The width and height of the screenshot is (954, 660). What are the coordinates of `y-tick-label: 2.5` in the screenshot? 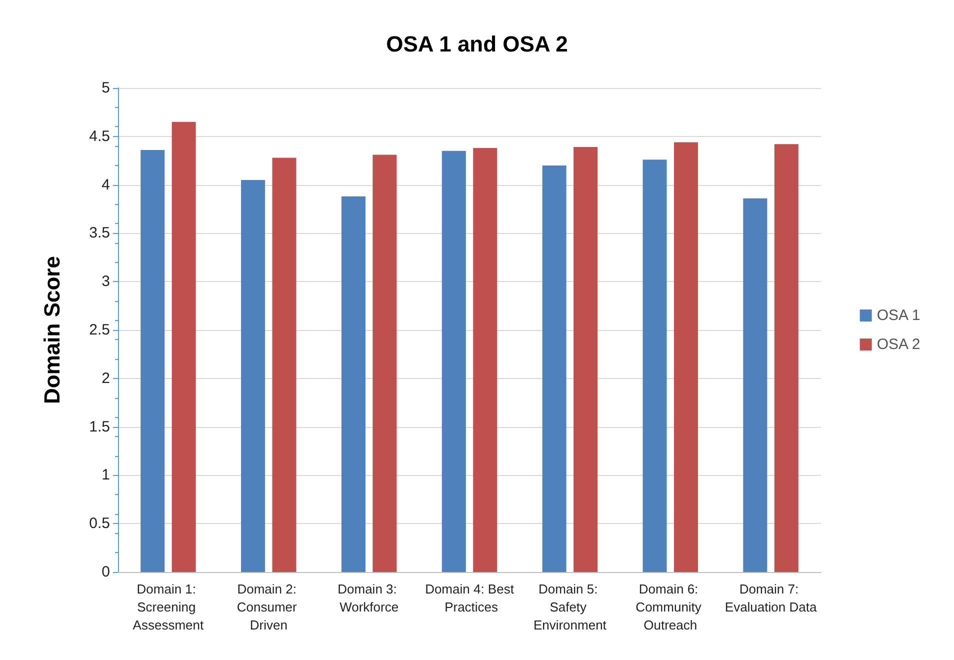 It's located at (99, 330).